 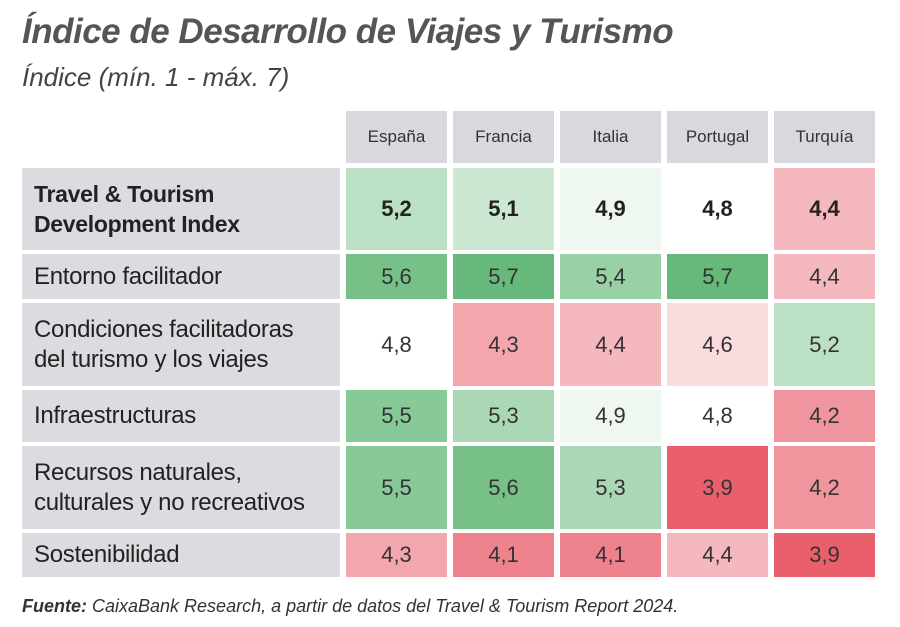 What do you see at coordinates (396, 276) in the screenshot?
I see `heatmap-cell-entorno-facilitador-espana: 5,6` at bounding box center [396, 276].